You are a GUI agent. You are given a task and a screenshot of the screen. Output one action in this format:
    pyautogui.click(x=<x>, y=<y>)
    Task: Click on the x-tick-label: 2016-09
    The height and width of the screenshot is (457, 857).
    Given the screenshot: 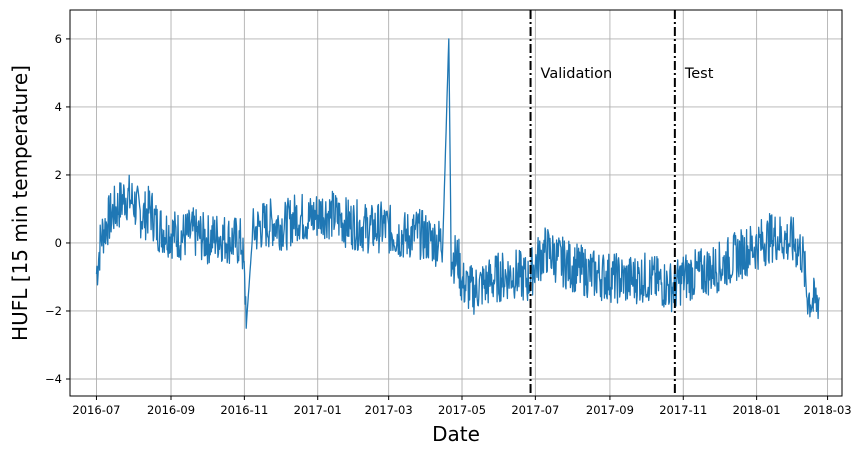 What is the action you would take?
    pyautogui.click(x=171, y=410)
    